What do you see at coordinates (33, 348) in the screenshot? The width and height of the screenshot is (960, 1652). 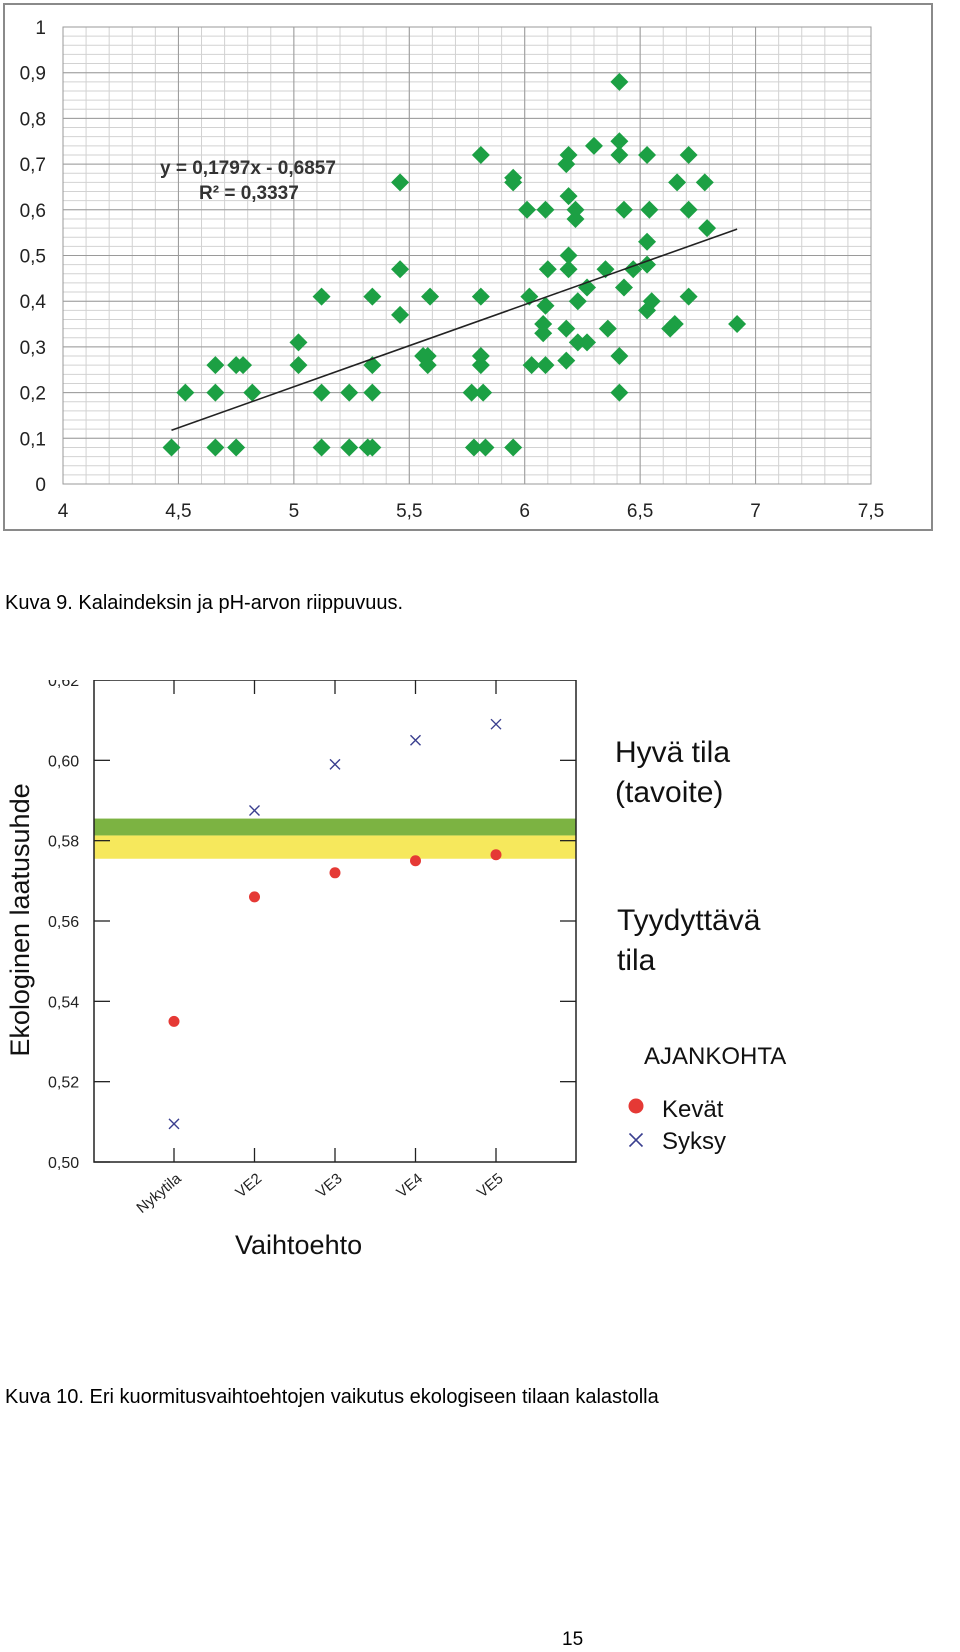 I see `y-tick-label: 0,3` at bounding box center [33, 348].